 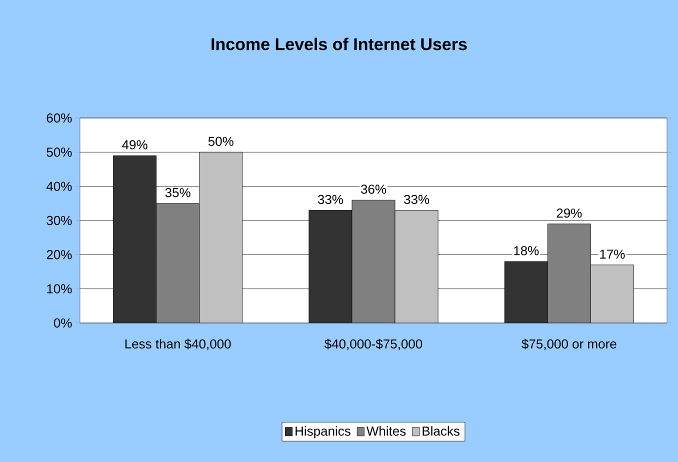 I want to click on data-label: 50%, so click(x=221, y=141).